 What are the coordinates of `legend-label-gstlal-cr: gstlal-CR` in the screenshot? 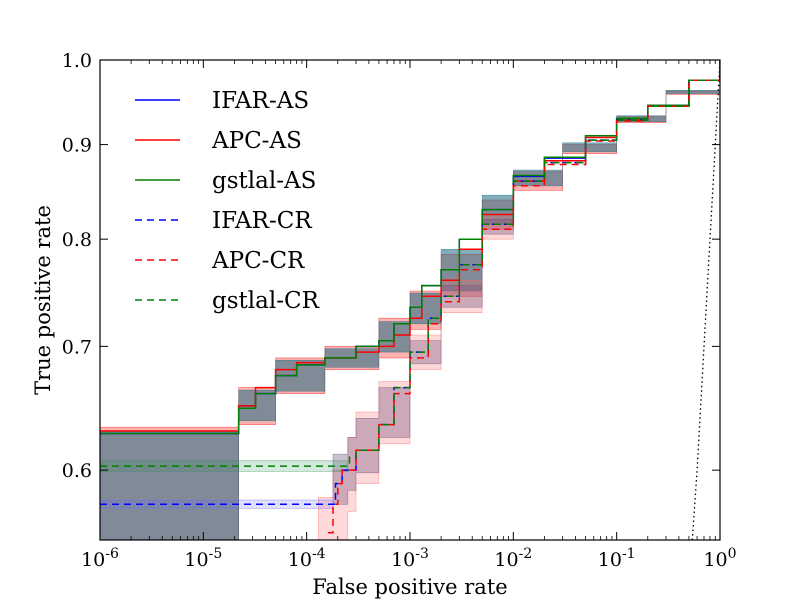 It's located at (266, 301).